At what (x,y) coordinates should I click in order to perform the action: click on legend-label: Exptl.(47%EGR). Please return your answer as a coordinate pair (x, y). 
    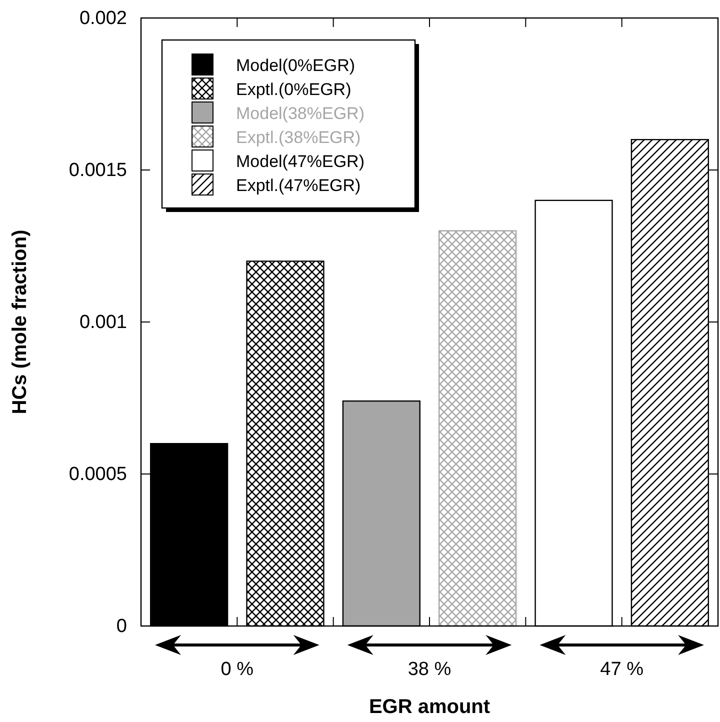
    Looking at the image, I should click on (298, 185).